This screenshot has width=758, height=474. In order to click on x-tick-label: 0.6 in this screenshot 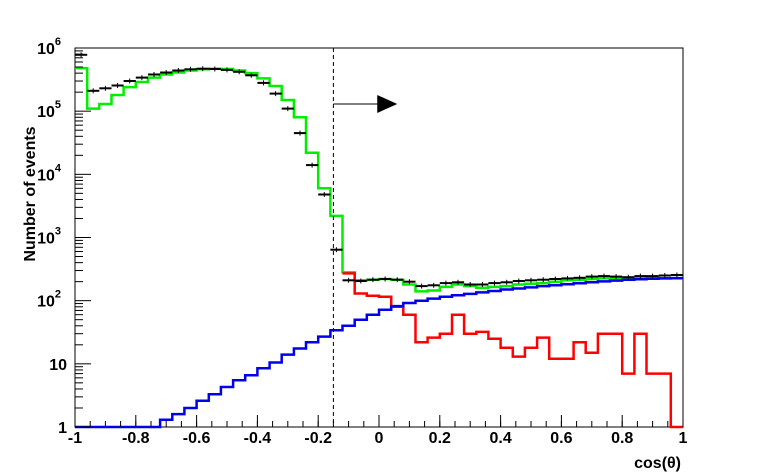, I will do `click(561, 438)`.